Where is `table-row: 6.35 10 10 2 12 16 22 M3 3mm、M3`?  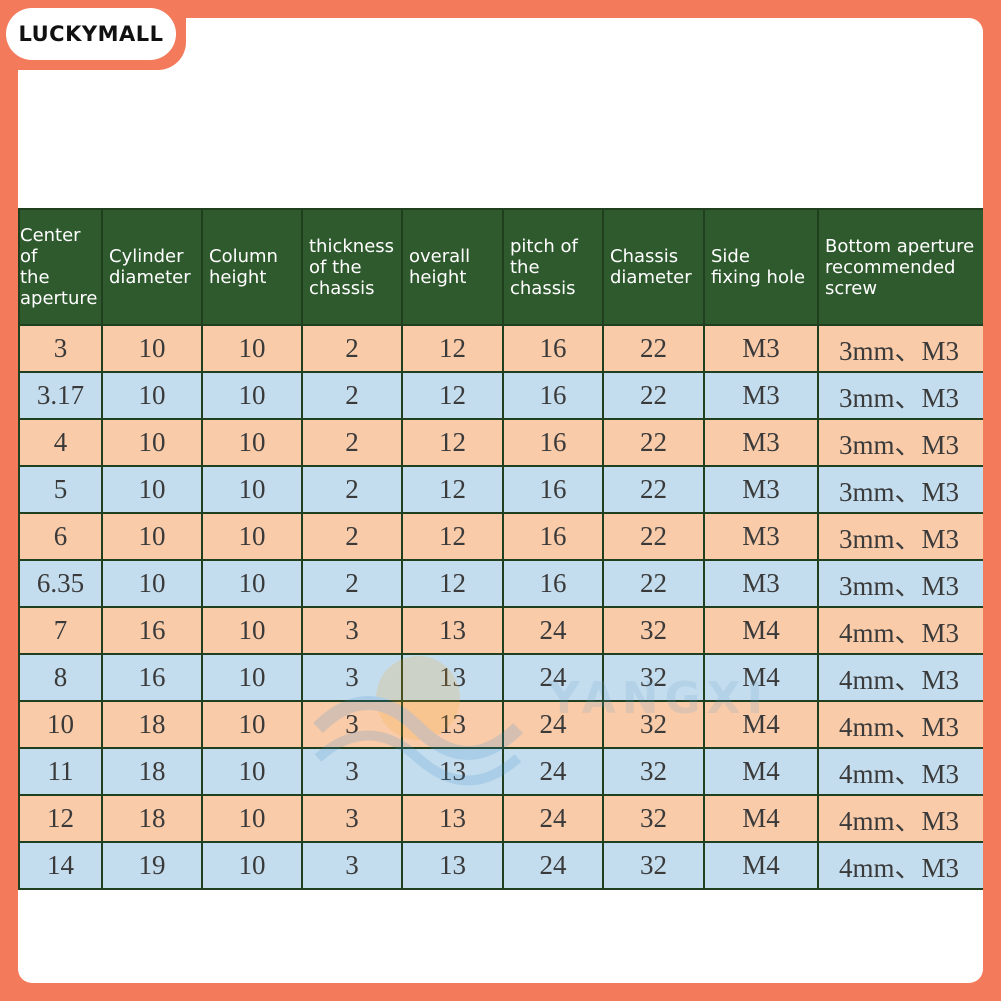 table-row: 6.35 10 10 2 12 16 22 M3 3mm、M3 is located at coordinates (500, 583).